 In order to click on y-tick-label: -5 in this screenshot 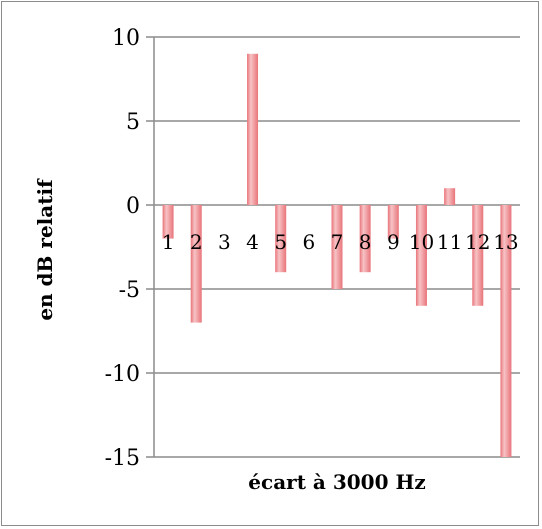, I will do `click(129, 290)`.